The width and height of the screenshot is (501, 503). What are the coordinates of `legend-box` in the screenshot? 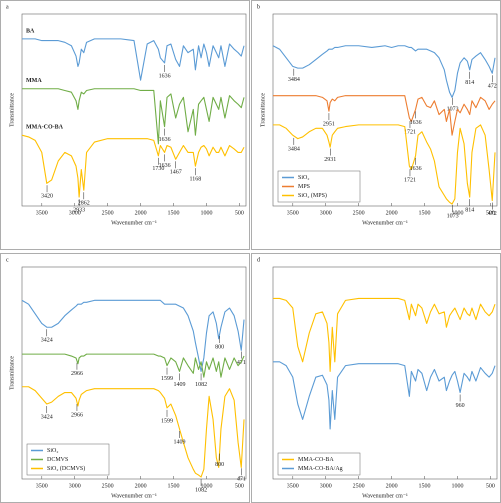 It's located at (319, 464).